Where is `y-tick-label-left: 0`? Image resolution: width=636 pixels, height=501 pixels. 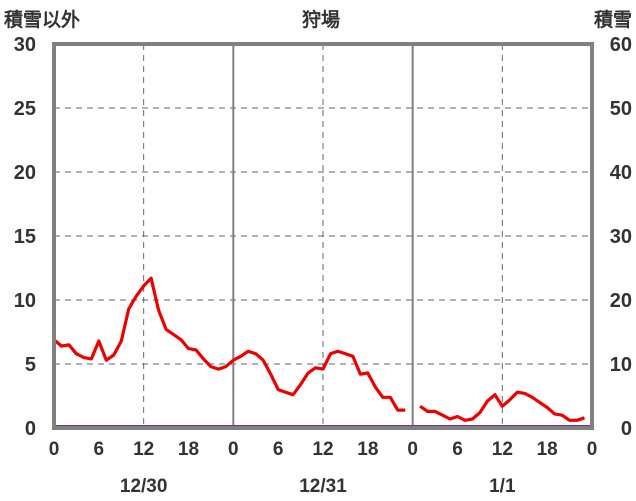
y-tick-label-left: 0 is located at coordinates (30, 429).